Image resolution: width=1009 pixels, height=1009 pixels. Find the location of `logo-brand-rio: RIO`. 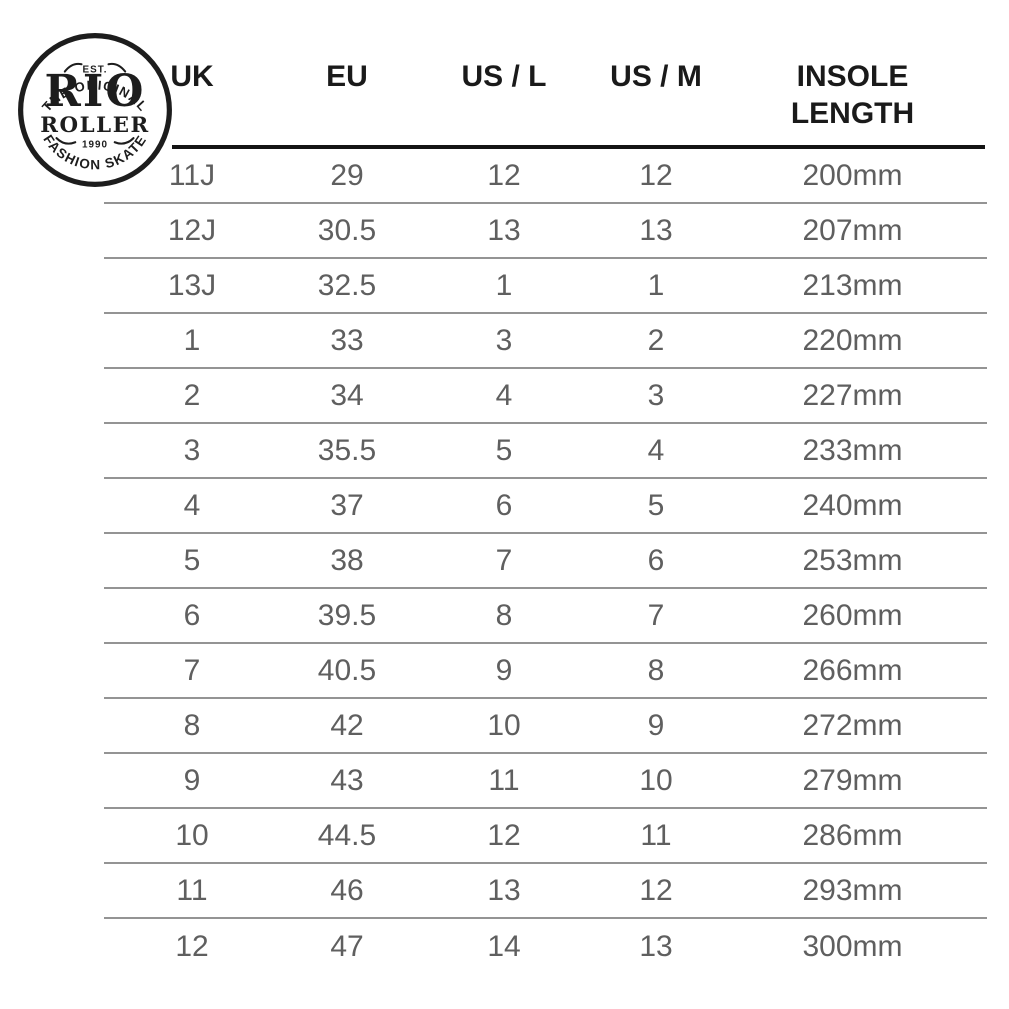

logo-brand-rio: RIO is located at coordinates (94, 91).